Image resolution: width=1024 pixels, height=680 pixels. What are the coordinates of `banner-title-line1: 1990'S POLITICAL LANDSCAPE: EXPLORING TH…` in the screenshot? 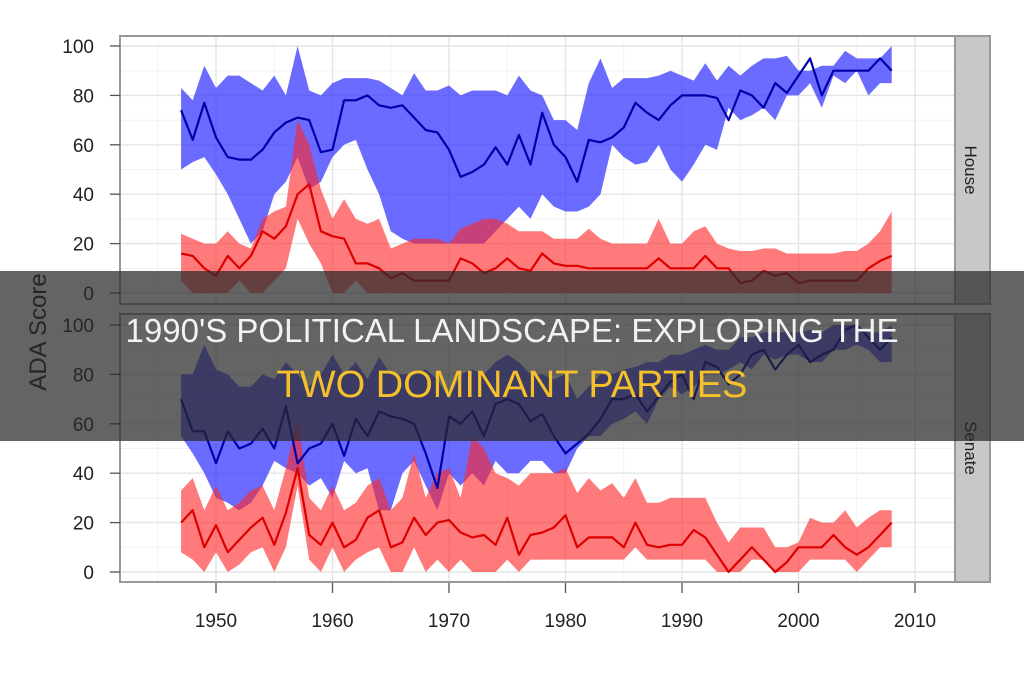 It's located at (512, 330).